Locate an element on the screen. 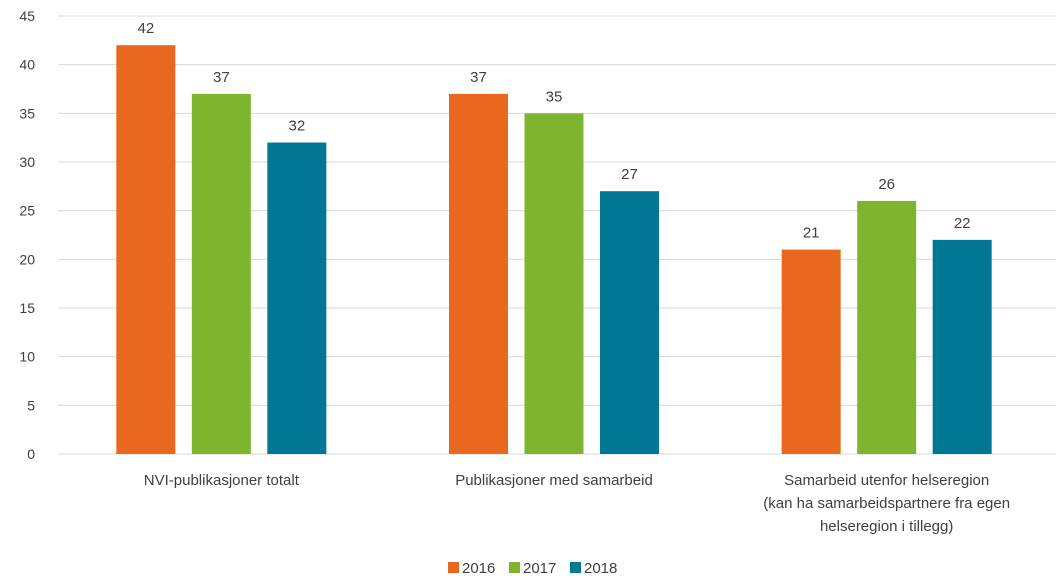 The height and width of the screenshot is (587, 1056). y-tick-label: 45 is located at coordinates (27, 16).